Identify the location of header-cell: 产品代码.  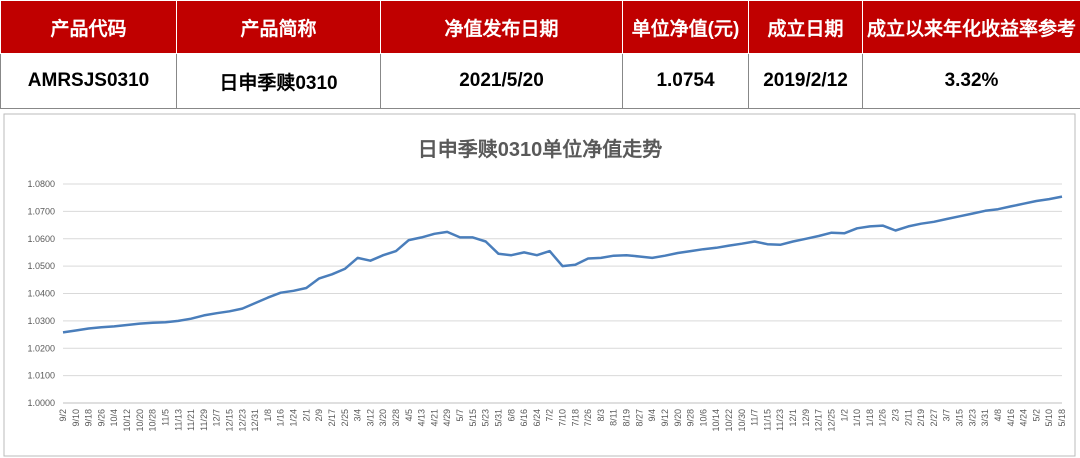
(88, 27).